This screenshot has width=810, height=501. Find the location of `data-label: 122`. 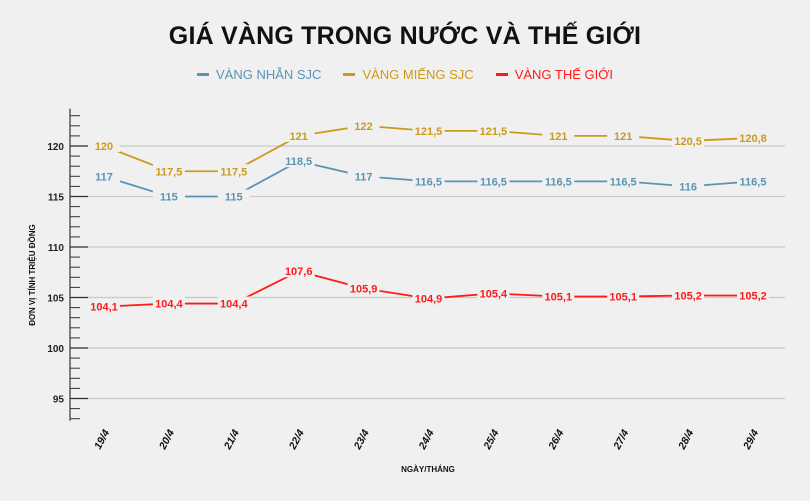

data-label: 122 is located at coordinates (363, 127).